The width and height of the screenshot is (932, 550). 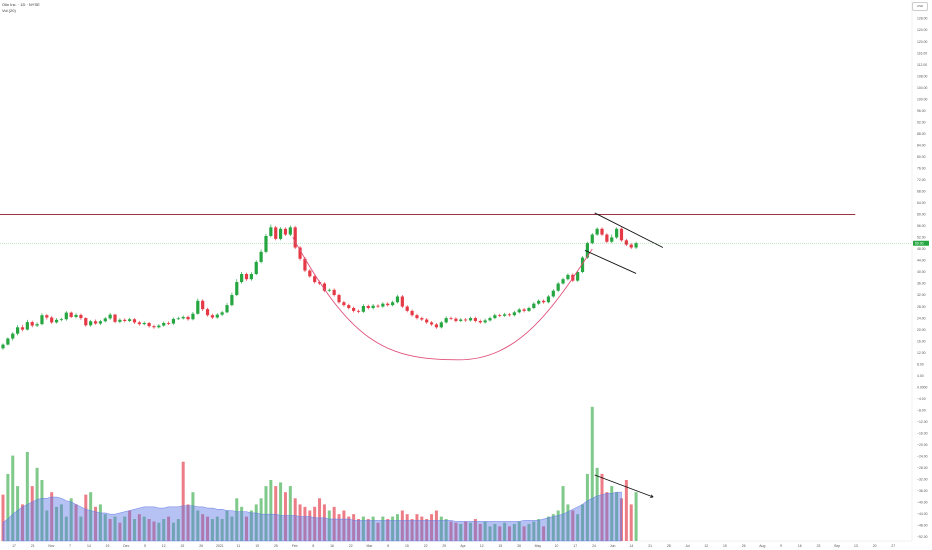 I want to click on currency-badge: USD, so click(x=920, y=6).